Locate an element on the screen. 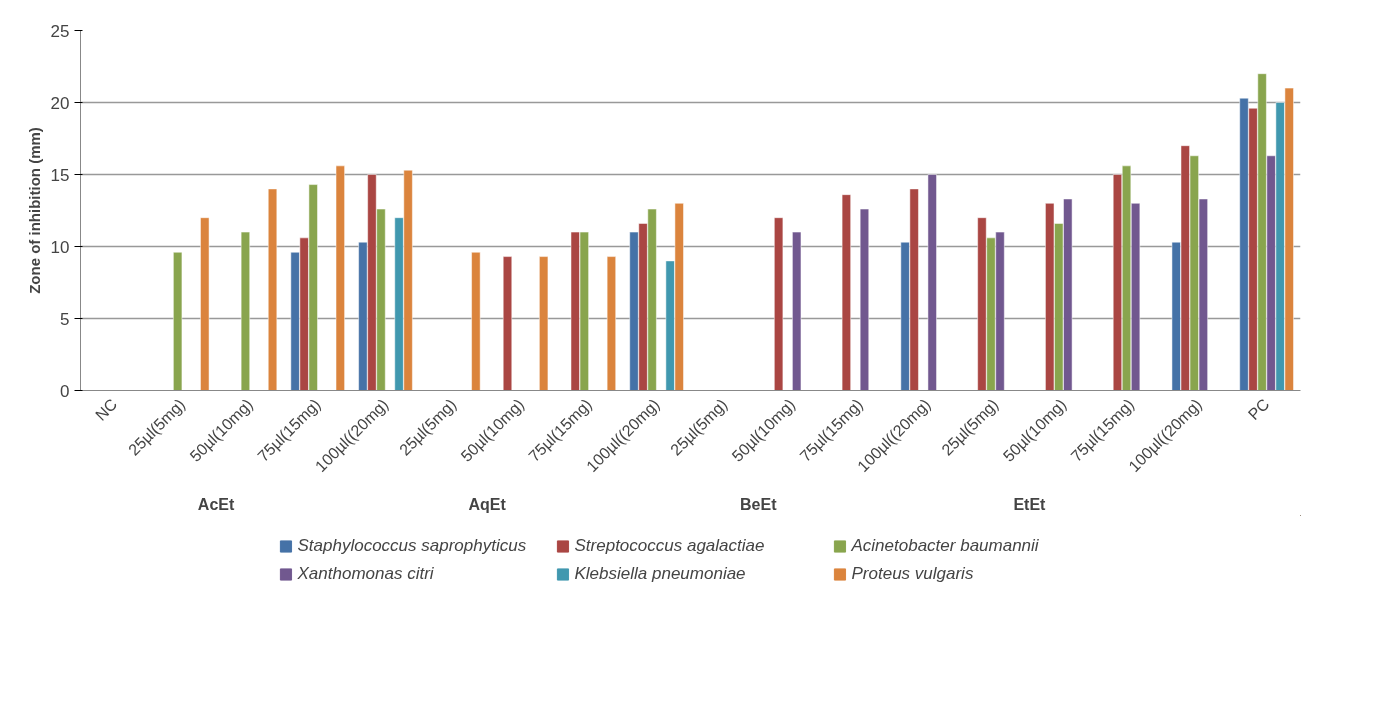 The image size is (1382, 712). text: AcEt is located at coordinates (216, 504).